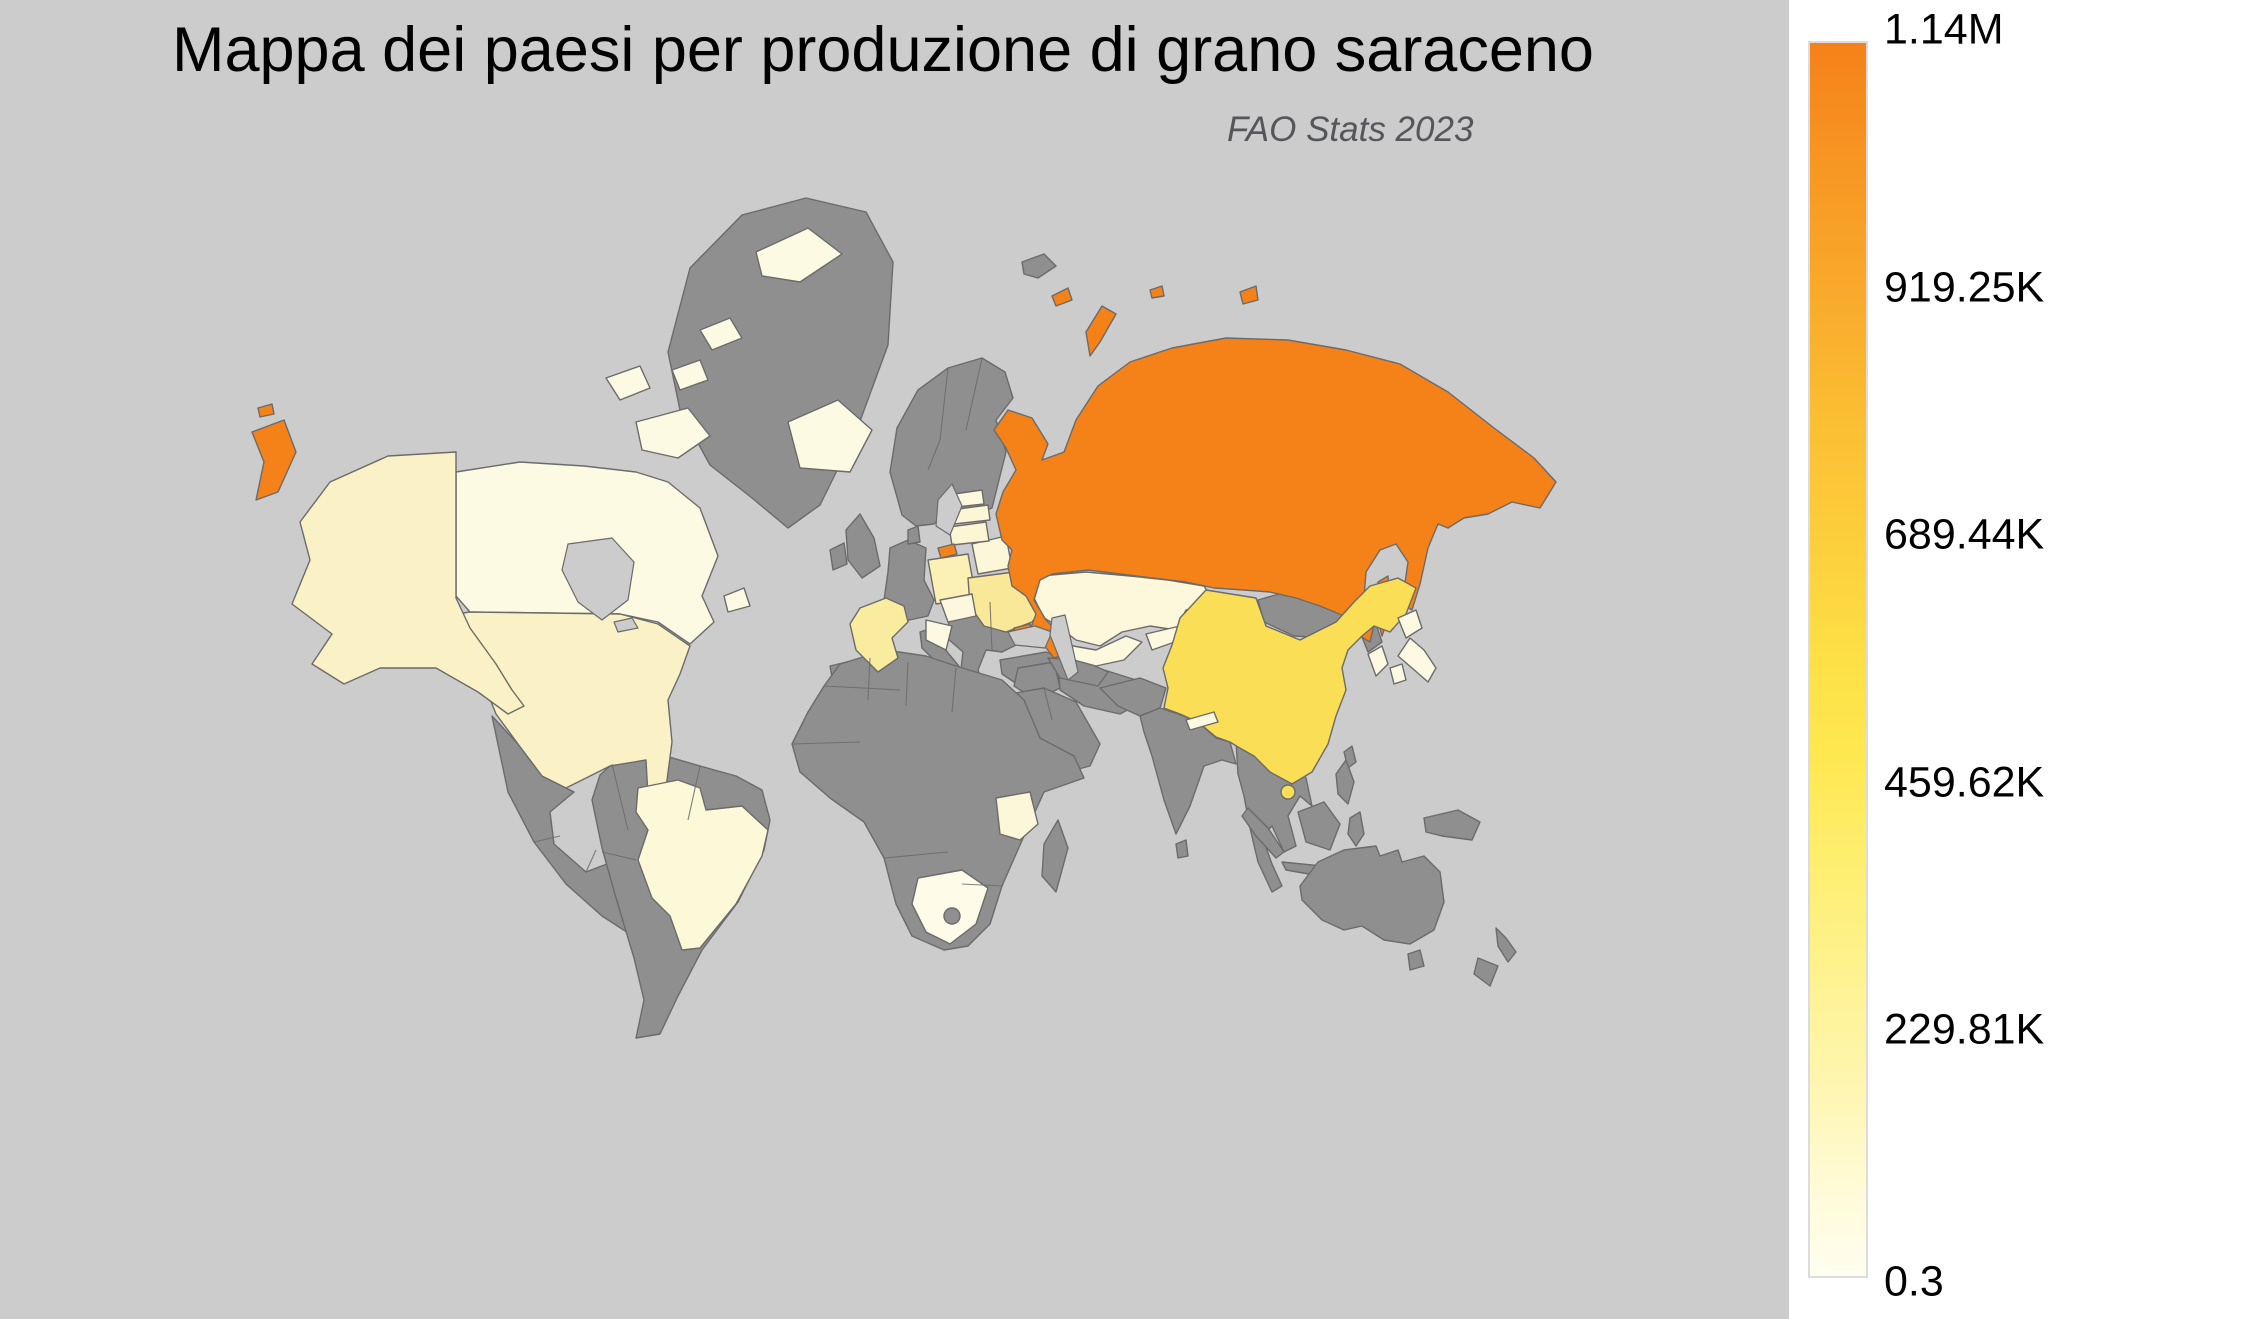 This screenshot has width=2268, height=1319. Describe the element at coordinates (1319, 826) in the screenshot. I see `landmass-borneo` at that location.